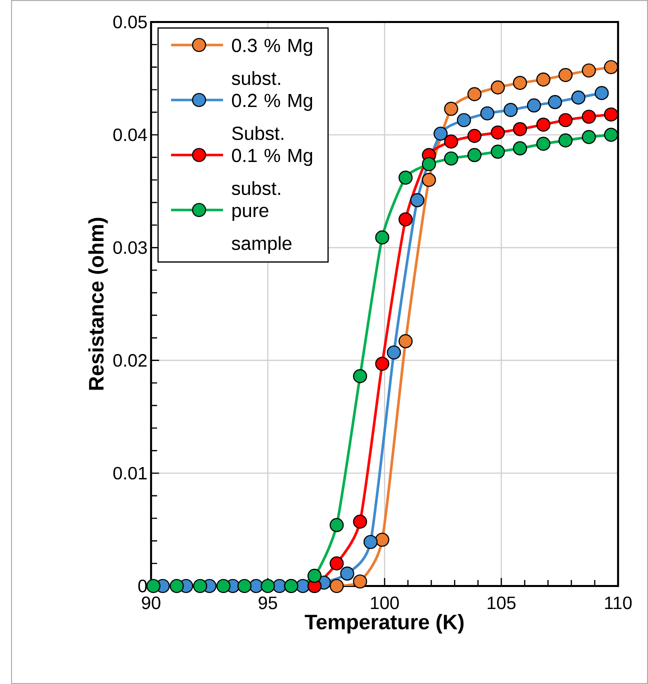  Describe the element at coordinates (262, 230) in the screenshot. I see `legend-label: pure sample` at that location.